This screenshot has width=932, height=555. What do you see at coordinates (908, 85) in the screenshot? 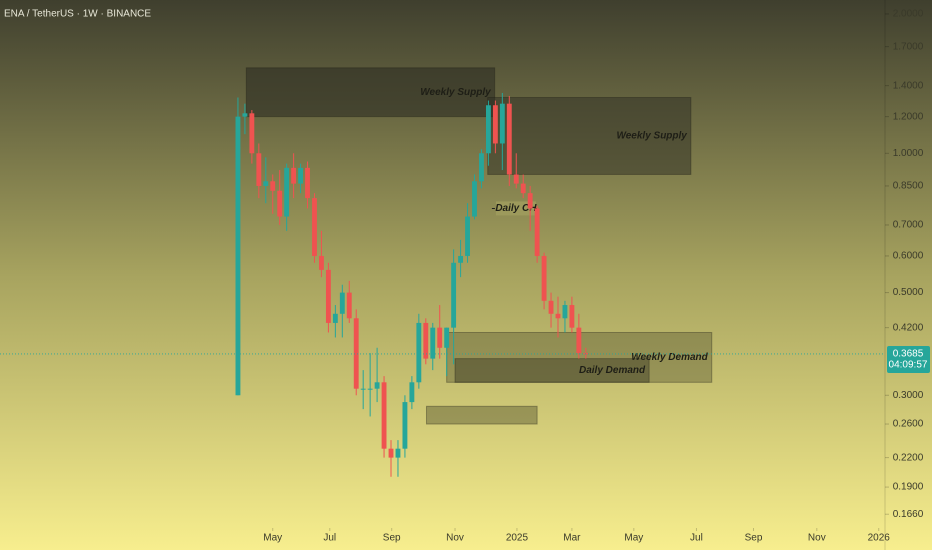
I see `y-tick-label: 1.4000` at bounding box center [908, 85].